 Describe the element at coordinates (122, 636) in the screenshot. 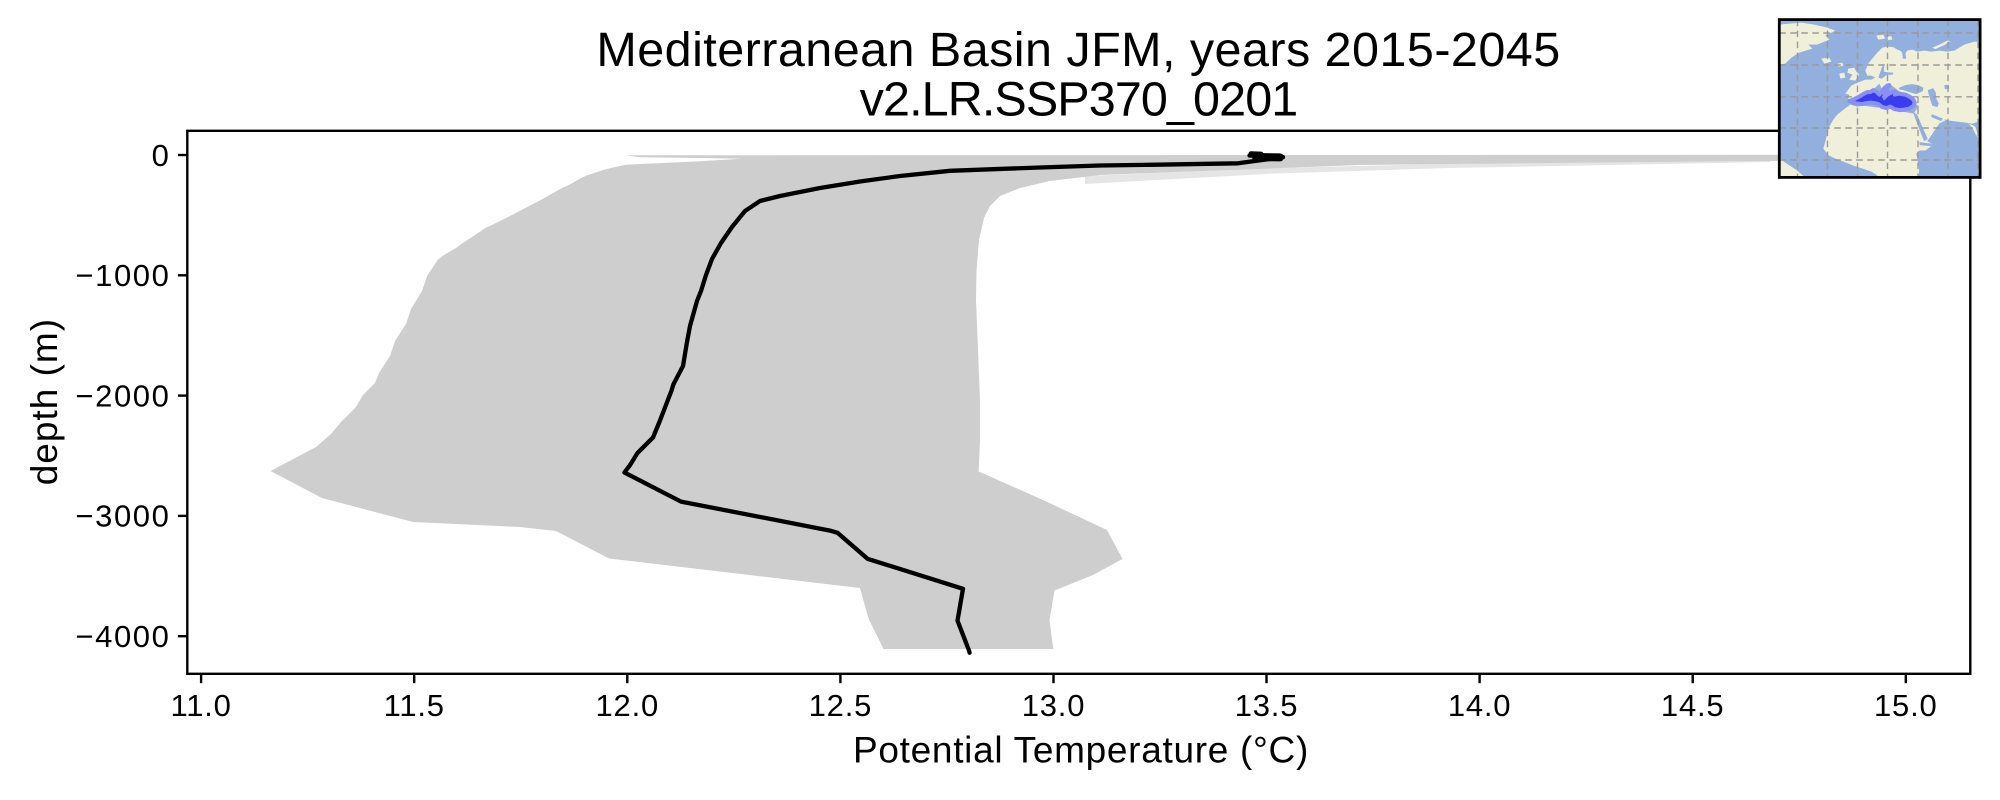

I see `svg-text: −4000` at that location.